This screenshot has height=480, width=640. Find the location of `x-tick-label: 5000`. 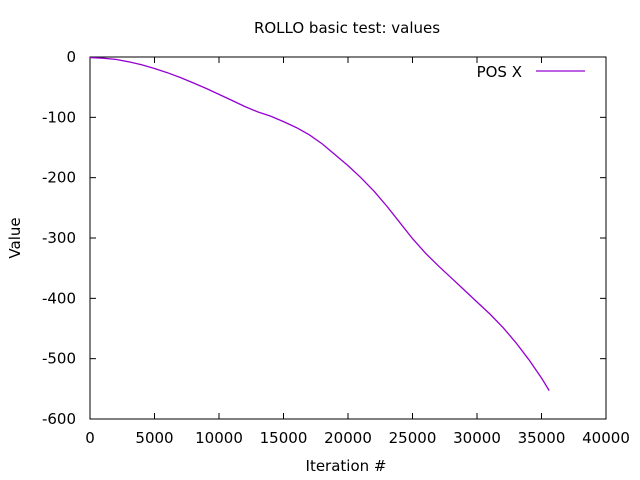

x-tick-label: 5000 is located at coordinates (154, 438).